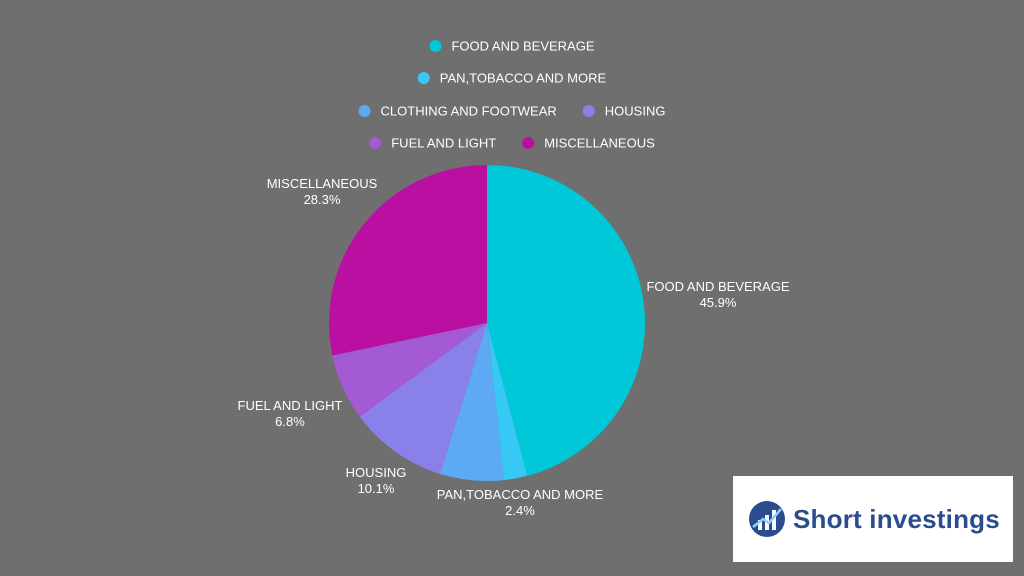  Describe the element at coordinates (599, 143) in the screenshot. I see `legend-label-miscellaneous: MISCELLANEOUS` at that location.